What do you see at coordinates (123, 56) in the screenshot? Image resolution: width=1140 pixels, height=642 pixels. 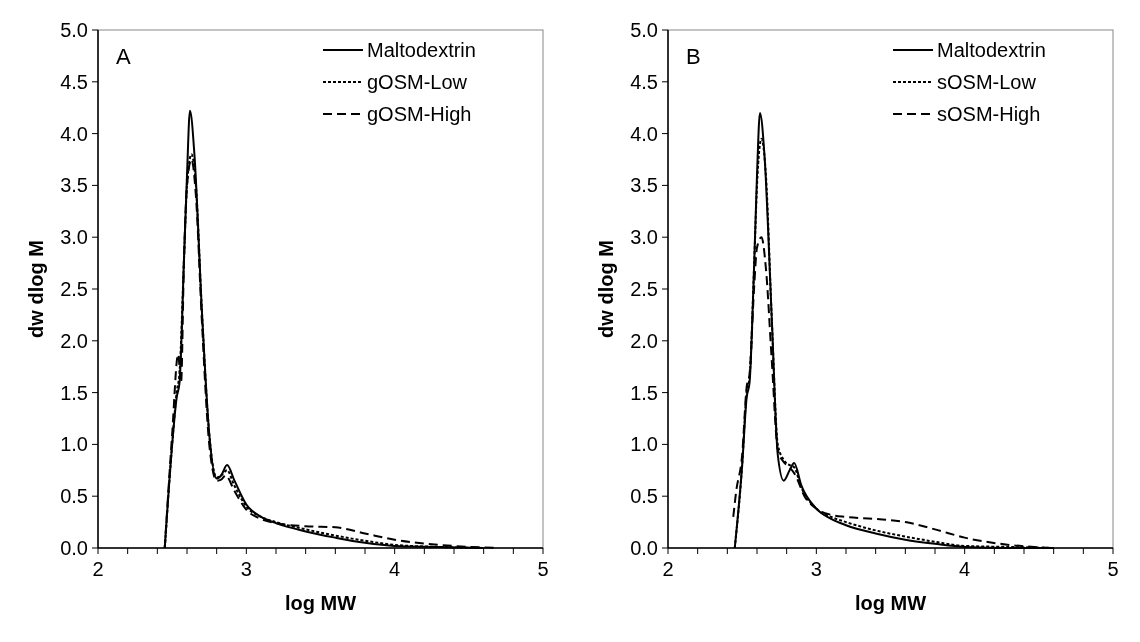 I see `annotation: A` at bounding box center [123, 56].